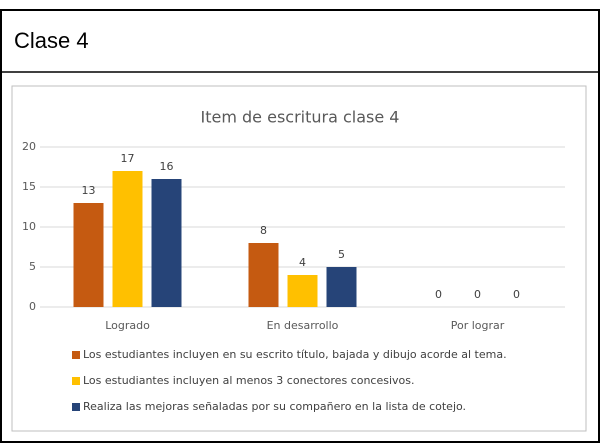 Image resolution: width=600 pixels, height=443 pixels. Describe the element at coordinates (29, 226) in the screenshot. I see `y-tick-label: 10` at that location.